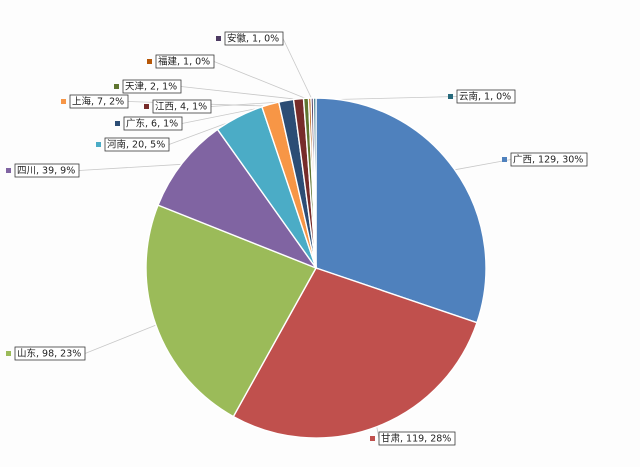 This screenshot has height=467, width=640. I want to click on data-label-7: 广东, 6, 1%, so click(149, 123).